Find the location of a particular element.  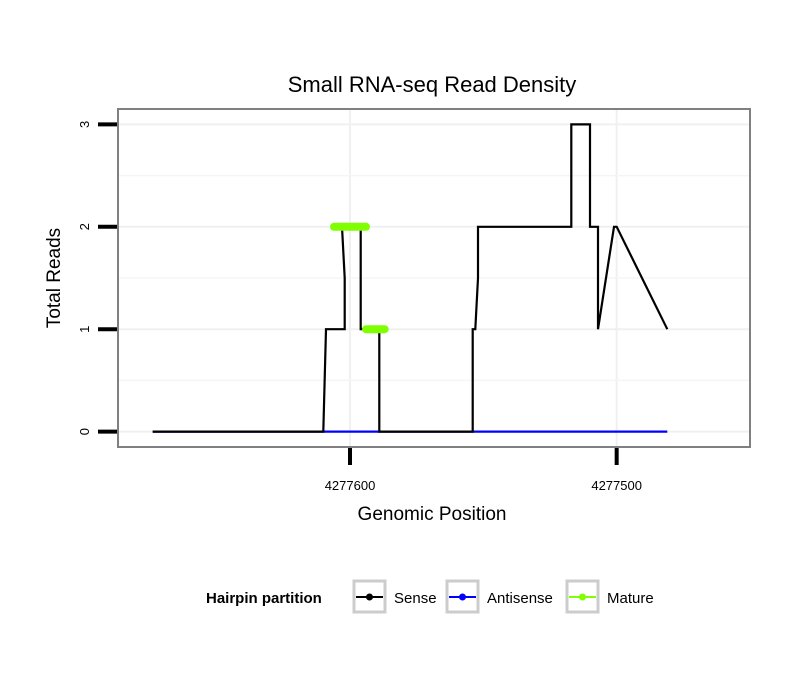

y-tick-label: 1 is located at coordinates (84, 329).